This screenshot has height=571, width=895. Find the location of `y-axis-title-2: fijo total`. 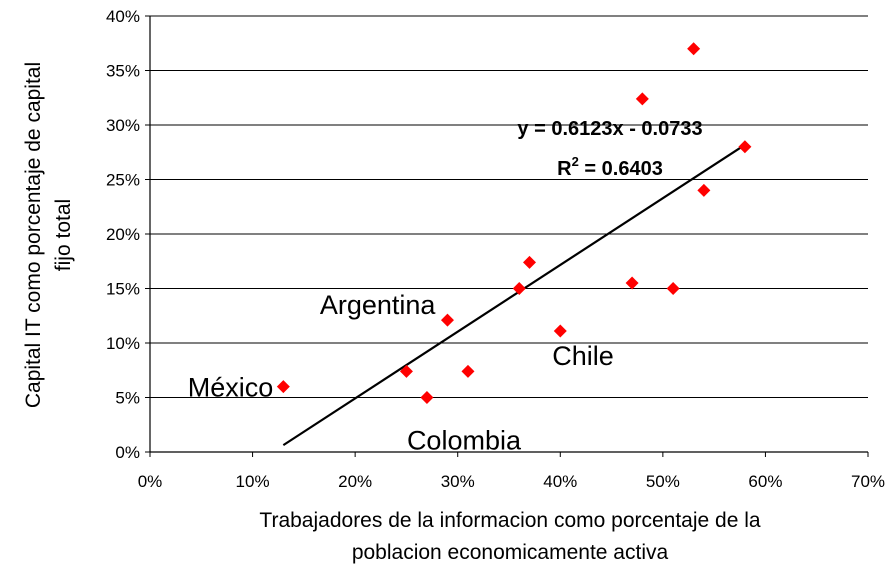

y-axis-title-2: fijo total is located at coordinates (63, 235).